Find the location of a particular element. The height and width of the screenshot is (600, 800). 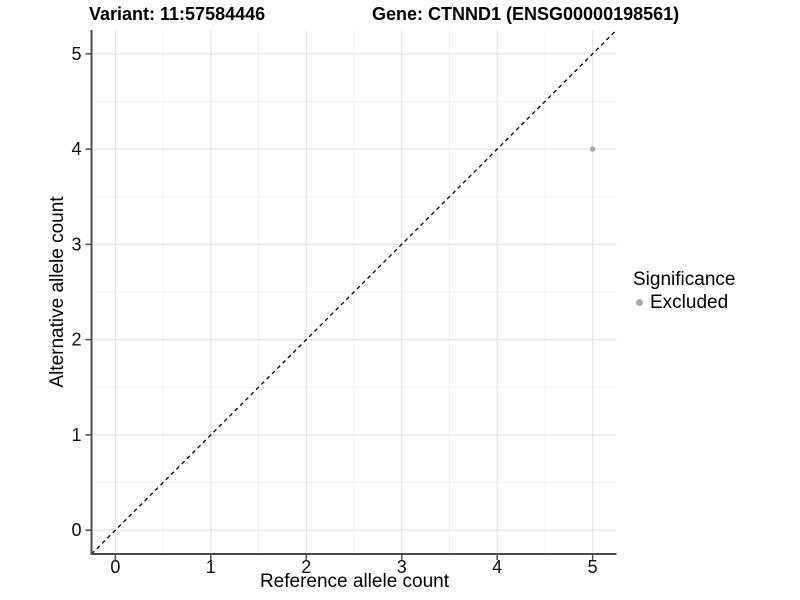

variant-title: Variant: 11:57584446 is located at coordinates (177, 14).